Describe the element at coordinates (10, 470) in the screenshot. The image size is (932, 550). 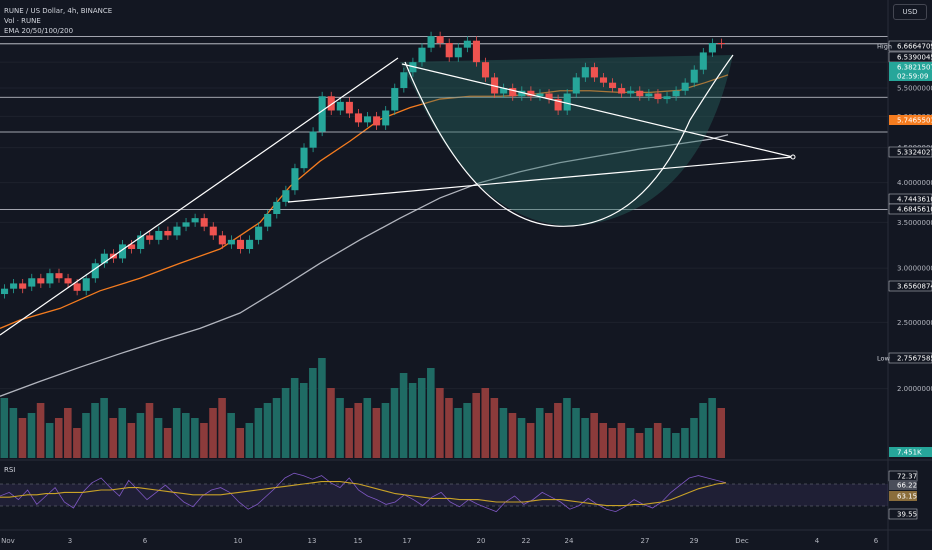
I see `rsi-indicator-label: RSI` at that location.